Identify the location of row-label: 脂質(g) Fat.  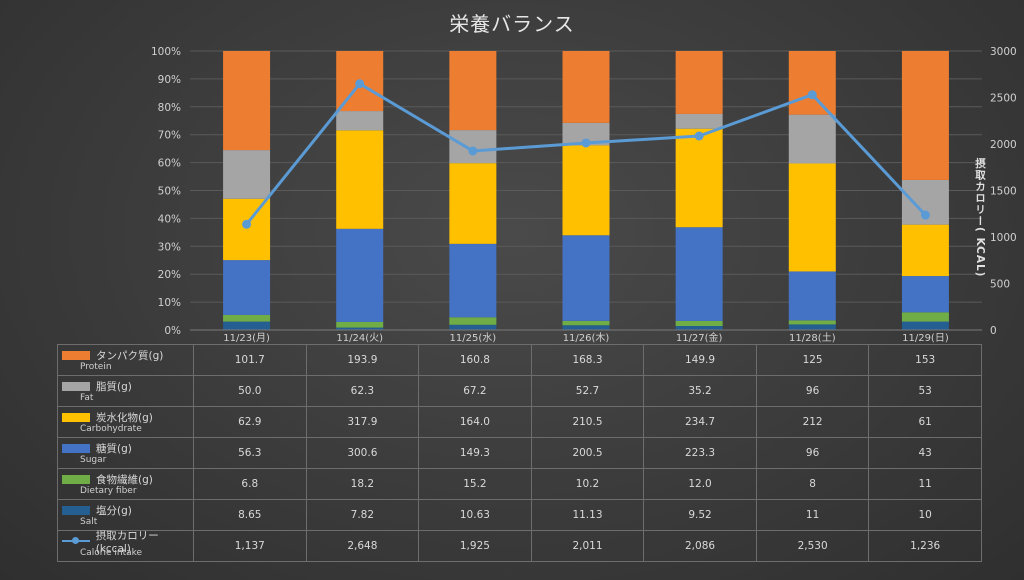
(125, 391).